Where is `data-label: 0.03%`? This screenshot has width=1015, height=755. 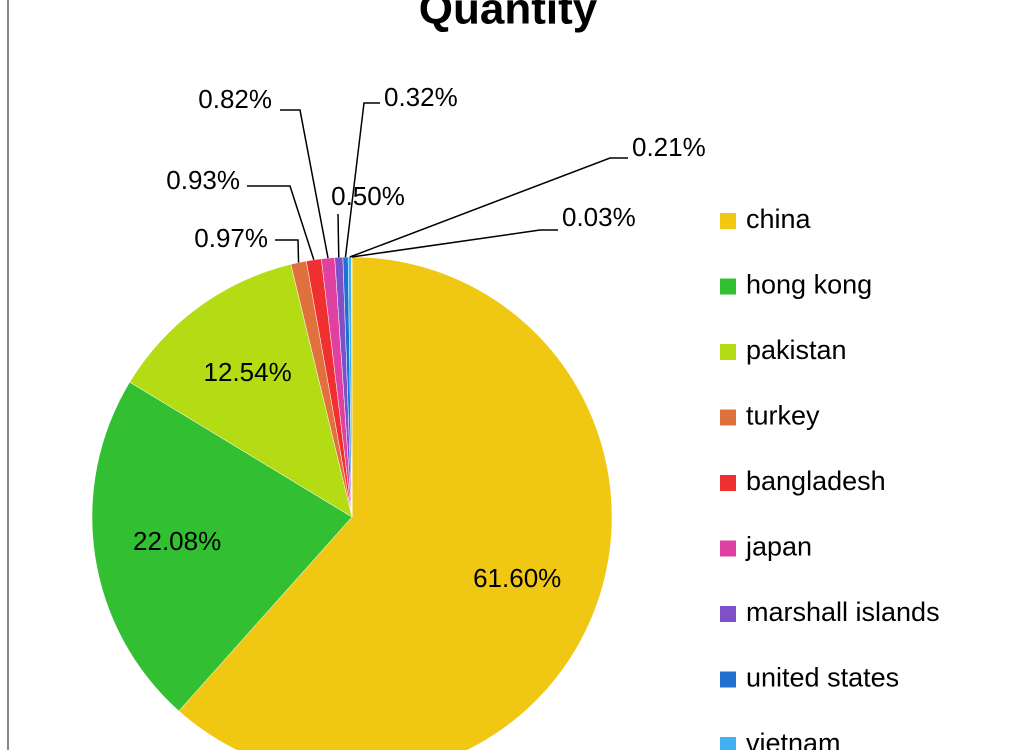
data-label: 0.03% is located at coordinates (599, 217).